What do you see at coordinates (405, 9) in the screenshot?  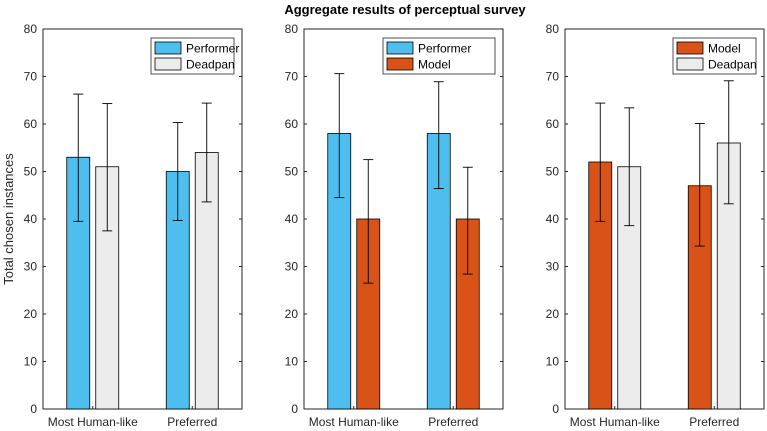 I see `figure-title: Aggregate results of perceptual survey` at bounding box center [405, 9].